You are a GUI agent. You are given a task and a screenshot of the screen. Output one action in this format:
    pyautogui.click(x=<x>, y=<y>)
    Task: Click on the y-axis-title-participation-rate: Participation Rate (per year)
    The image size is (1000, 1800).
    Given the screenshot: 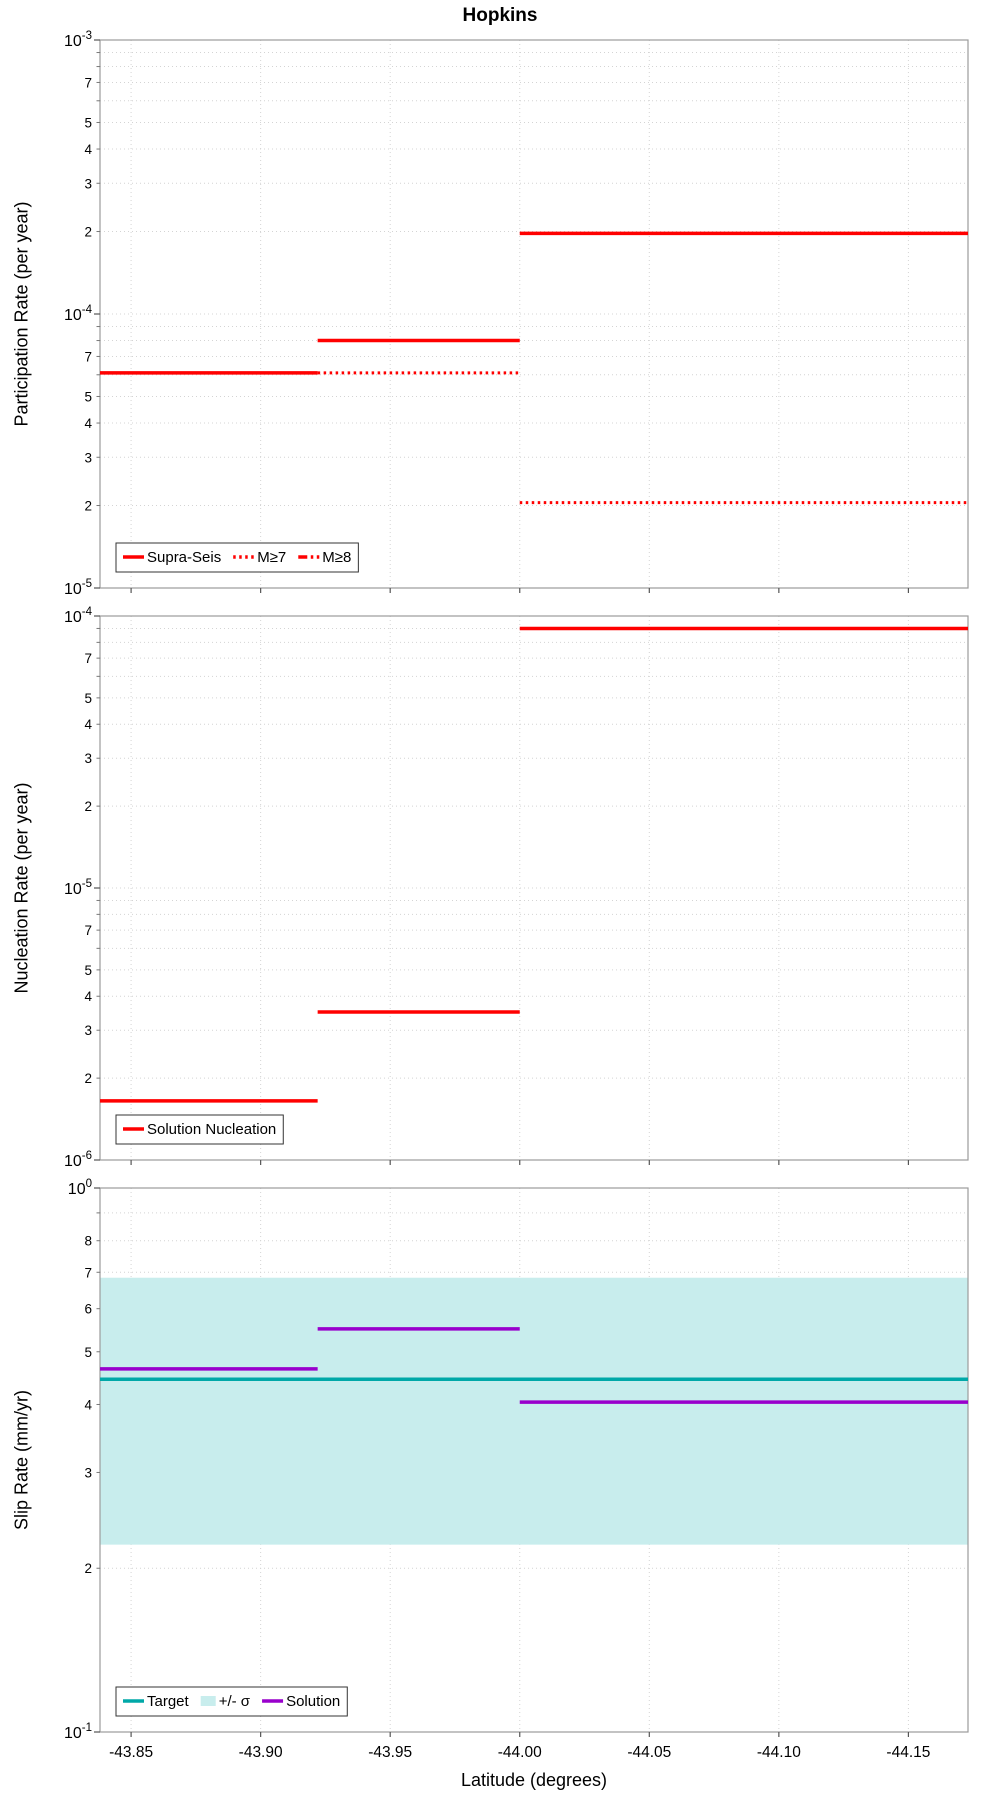 What is the action you would take?
    pyautogui.click(x=21, y=314)
    